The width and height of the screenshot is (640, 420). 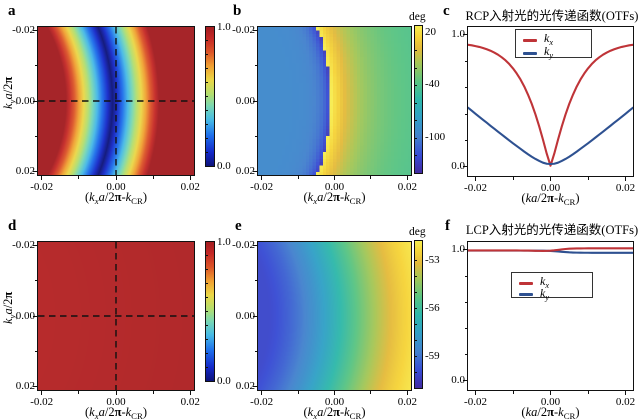 I want to click on panel-d-plotbox, so click(x=116, y=316).